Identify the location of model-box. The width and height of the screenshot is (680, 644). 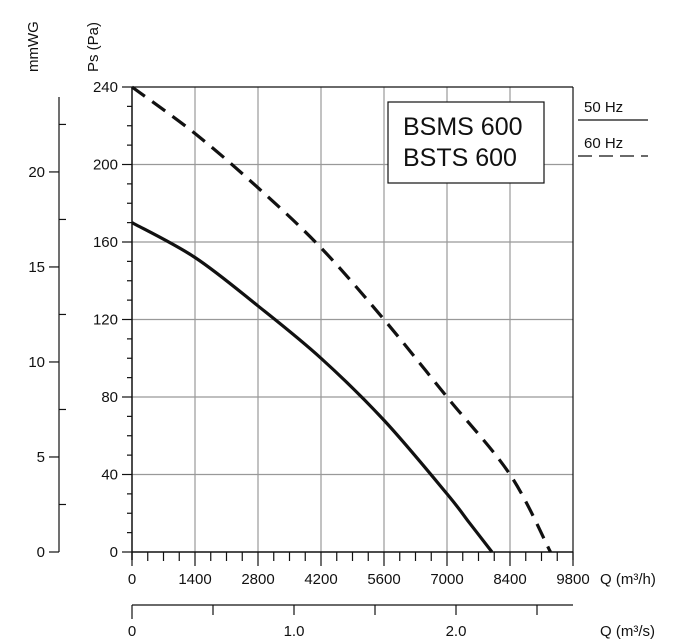
(466, 142).